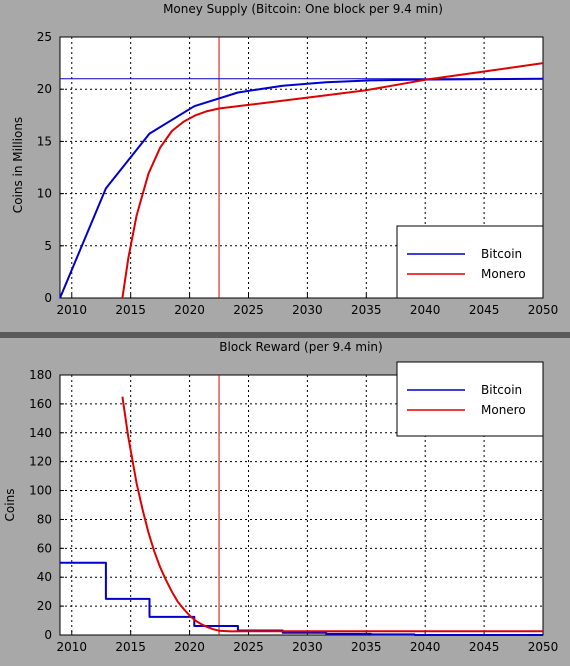  Describe the element at coordinates (44, 548) in the screenshot. I see `y-tick-label: 60` at that location.